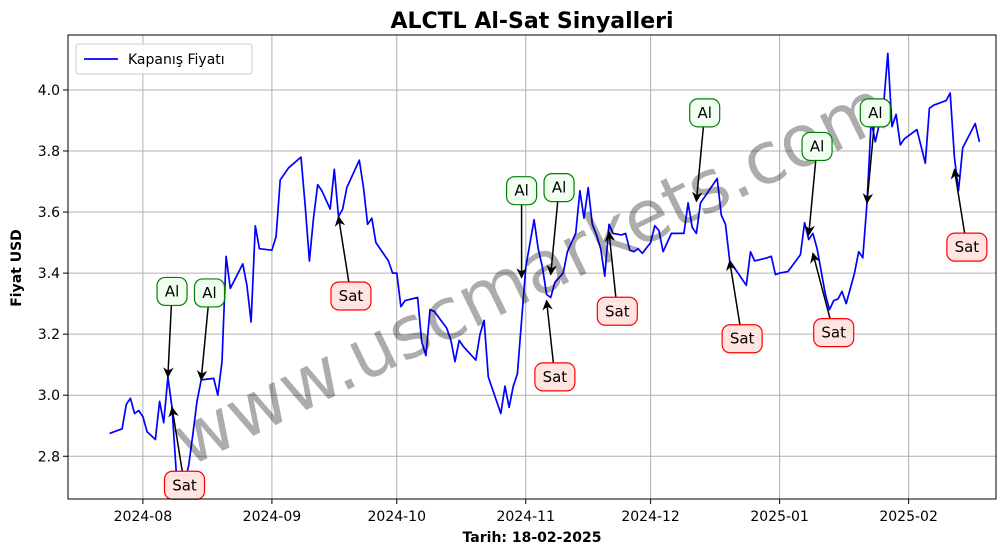  Describe the element at coordinates (49, 396) in the screenshot. I see `y-tick-label: 3.0` at that location.